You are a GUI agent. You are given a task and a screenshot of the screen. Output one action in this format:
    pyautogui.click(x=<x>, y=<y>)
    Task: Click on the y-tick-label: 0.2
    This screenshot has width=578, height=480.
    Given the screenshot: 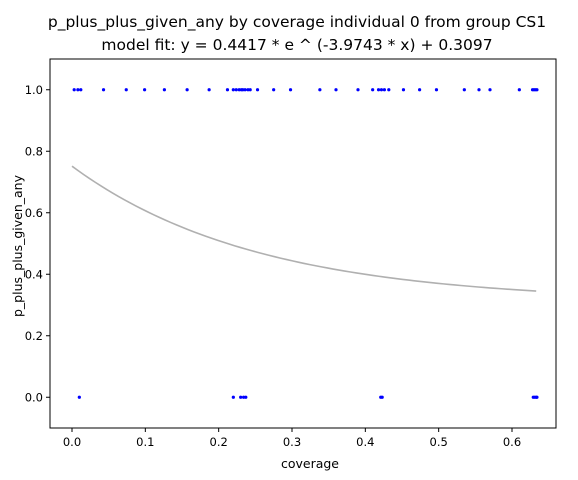 What is the action you would take?
    pyautogui.click(x=34, y=336)
    